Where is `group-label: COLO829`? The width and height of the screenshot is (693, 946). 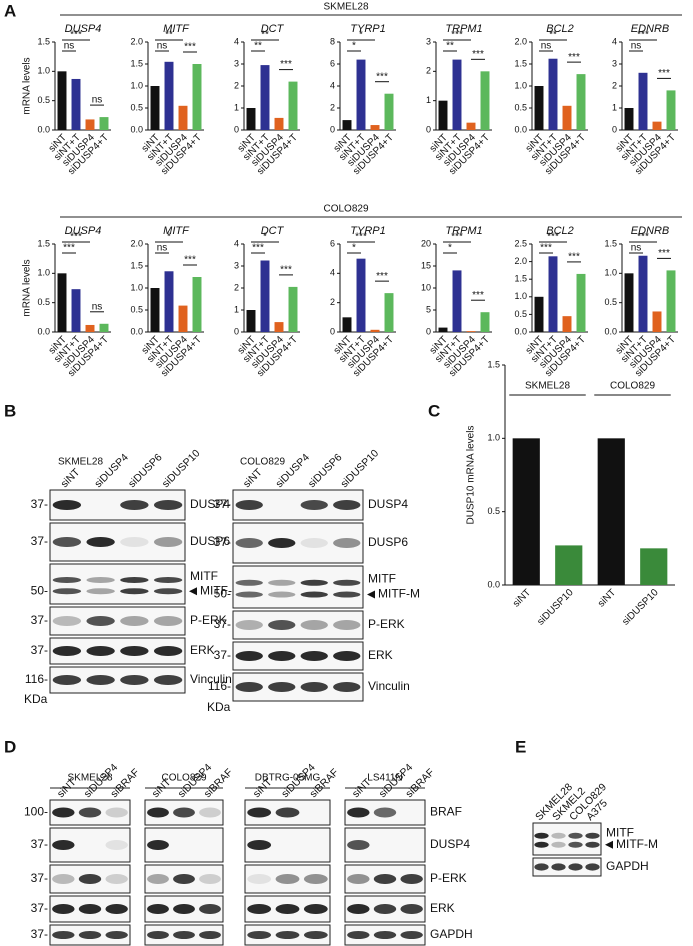 group-label: COLO829 is located at coordinates (632, 386).